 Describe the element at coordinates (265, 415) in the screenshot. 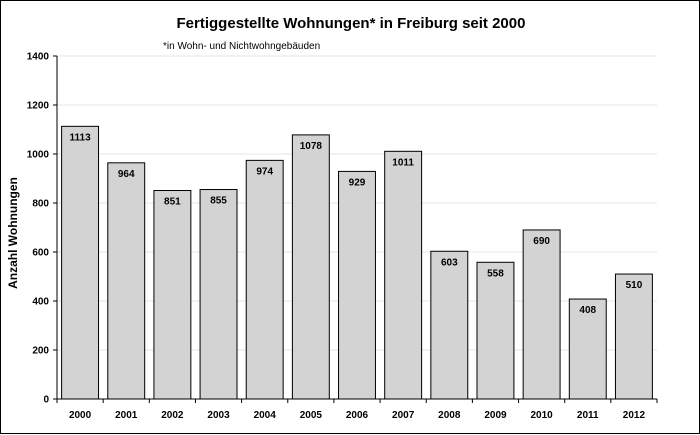

I see `x-tick-label: 2004` at that location.